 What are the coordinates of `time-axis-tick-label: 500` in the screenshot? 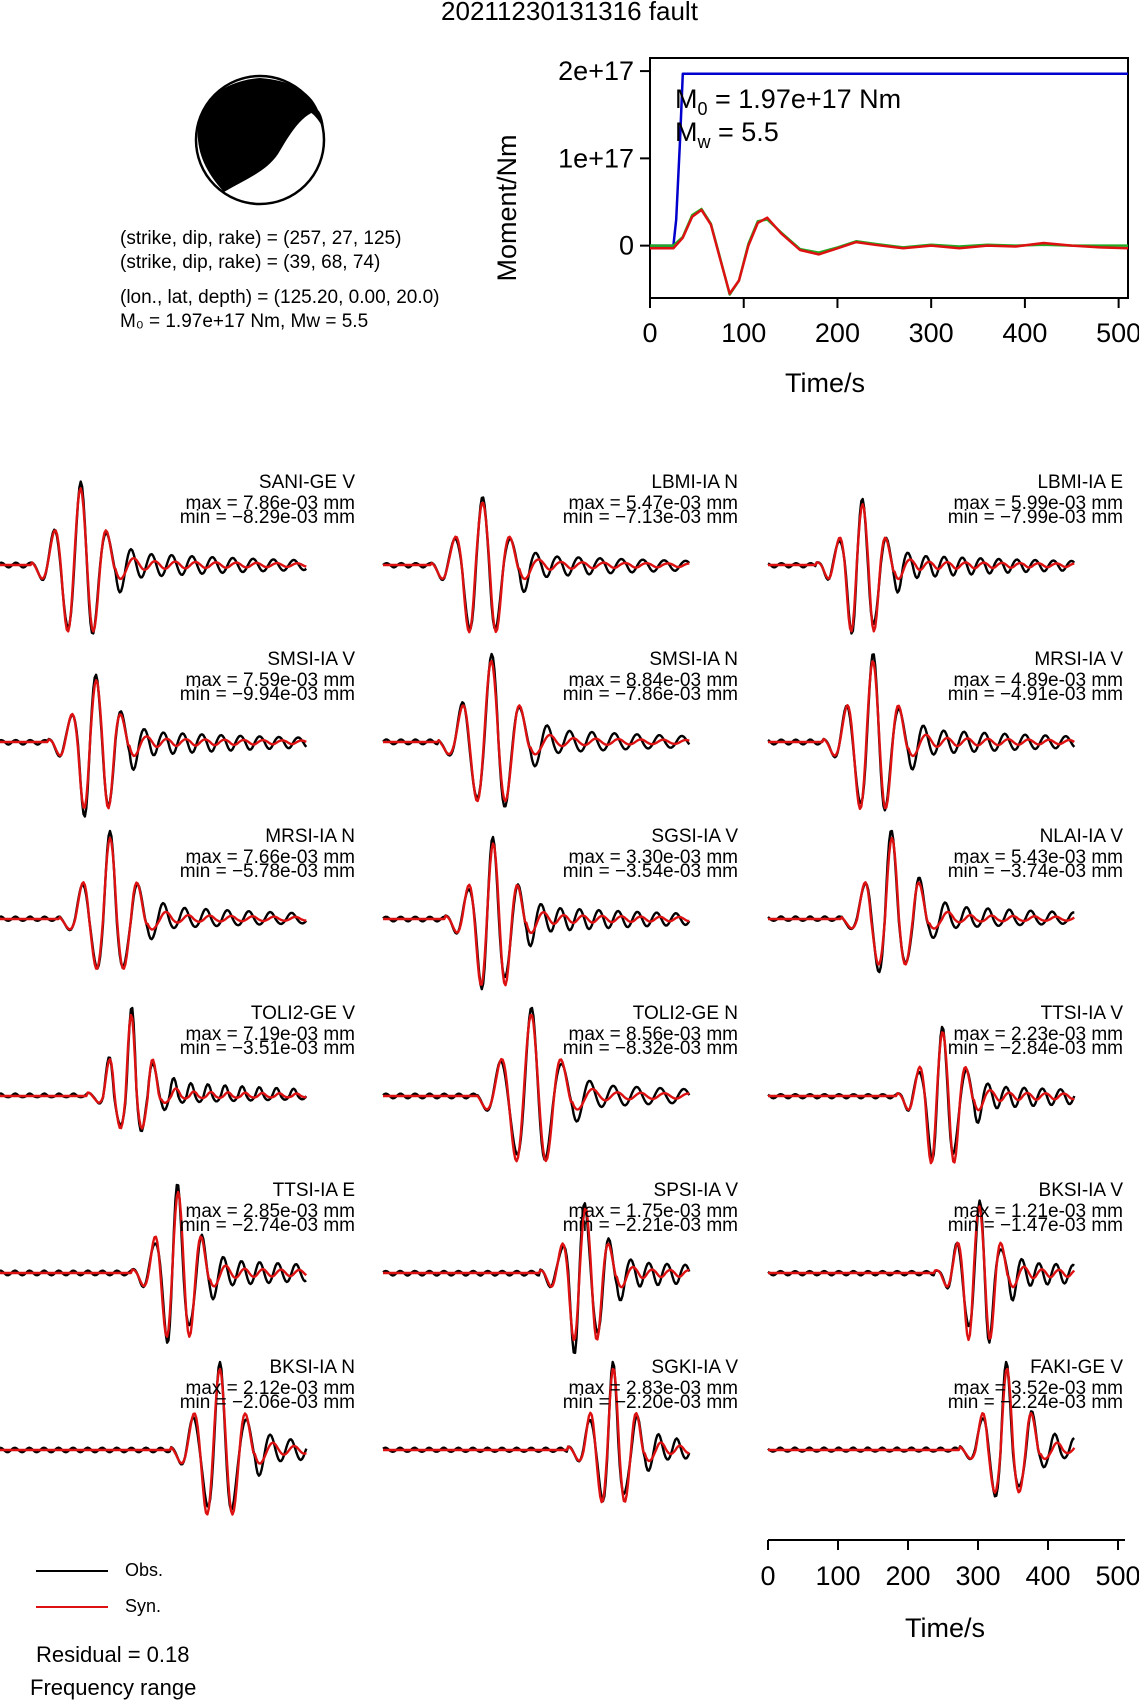 It's located at (1117, 1576).